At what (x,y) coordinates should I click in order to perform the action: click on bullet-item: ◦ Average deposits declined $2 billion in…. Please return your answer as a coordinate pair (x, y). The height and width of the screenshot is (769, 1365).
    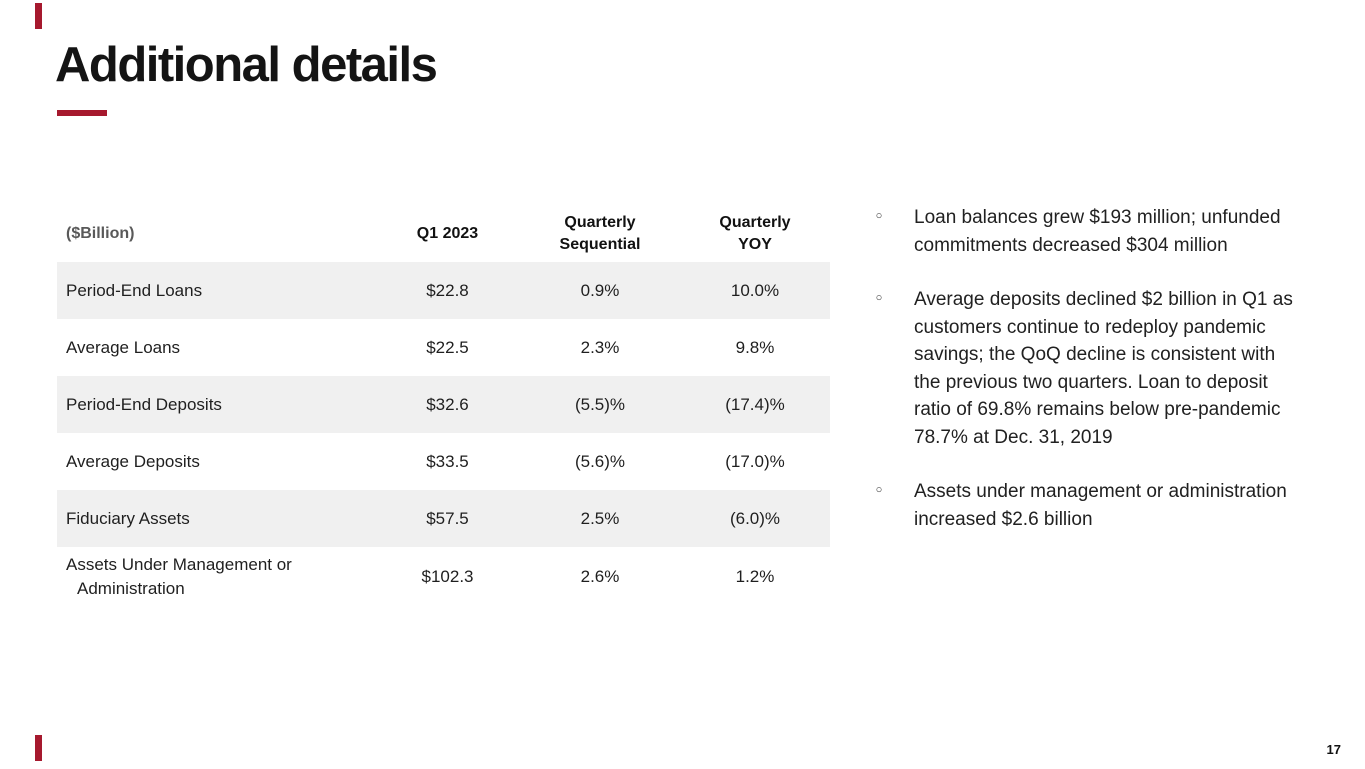
    Looking at the image, I should click on (1094, 368).